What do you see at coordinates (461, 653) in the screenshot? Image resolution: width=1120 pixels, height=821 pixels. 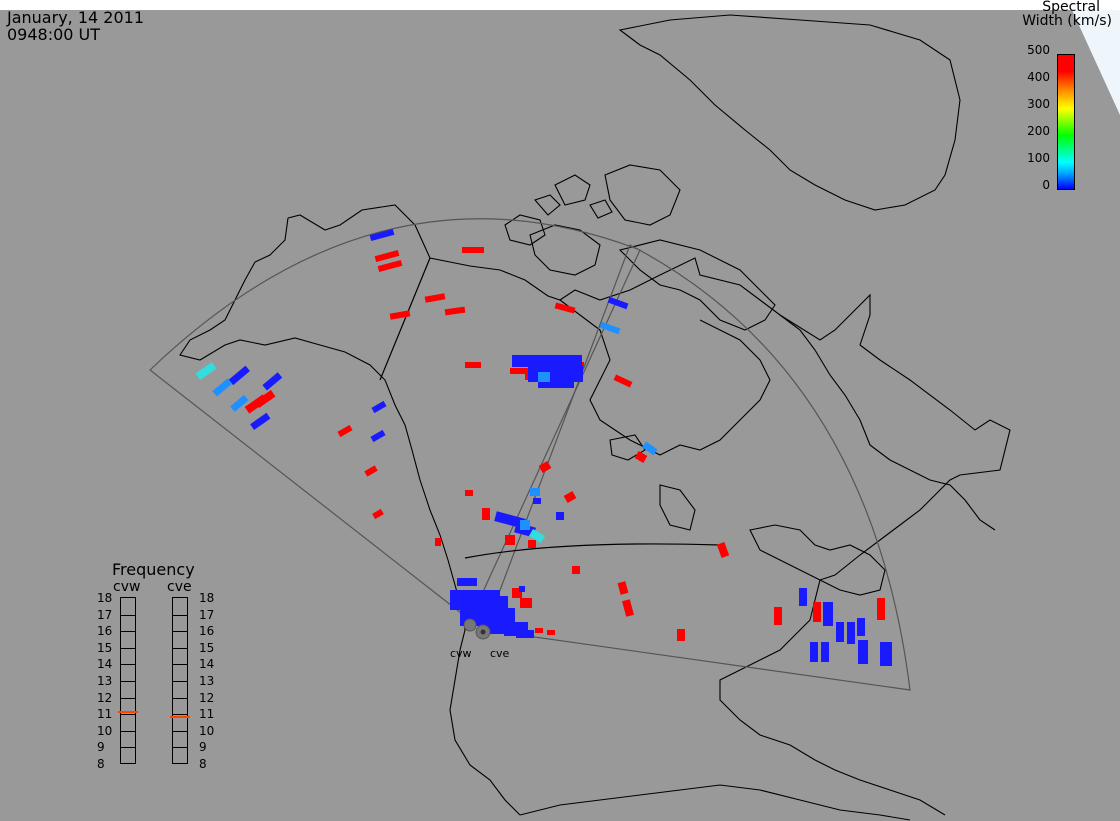 I see `radar-label-cvw: cvw` at bounding box center [461, 653].